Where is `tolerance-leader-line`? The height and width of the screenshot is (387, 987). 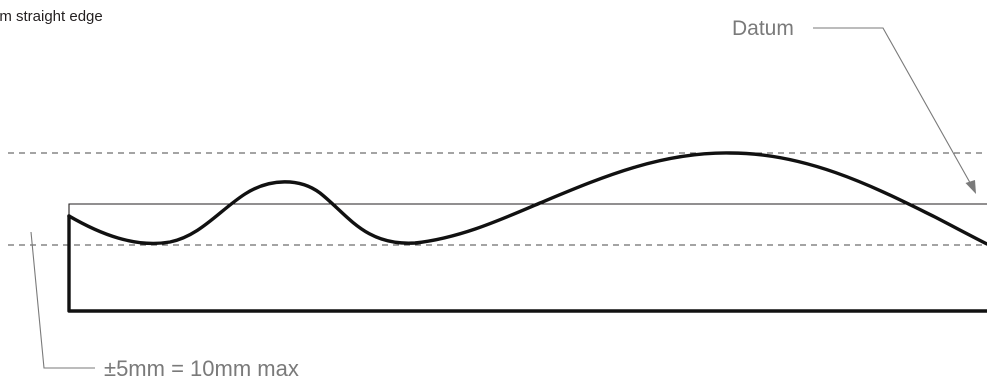
tolerance-leader-line is located at coordinates (62, 300).